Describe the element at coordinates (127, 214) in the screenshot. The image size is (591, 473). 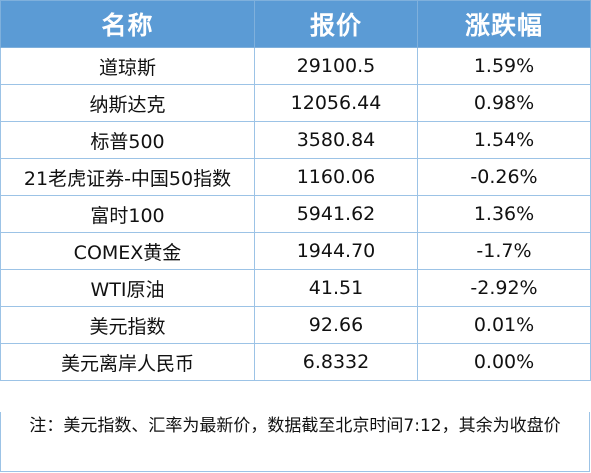
I see `index-name-cell: 富时100` at that location.